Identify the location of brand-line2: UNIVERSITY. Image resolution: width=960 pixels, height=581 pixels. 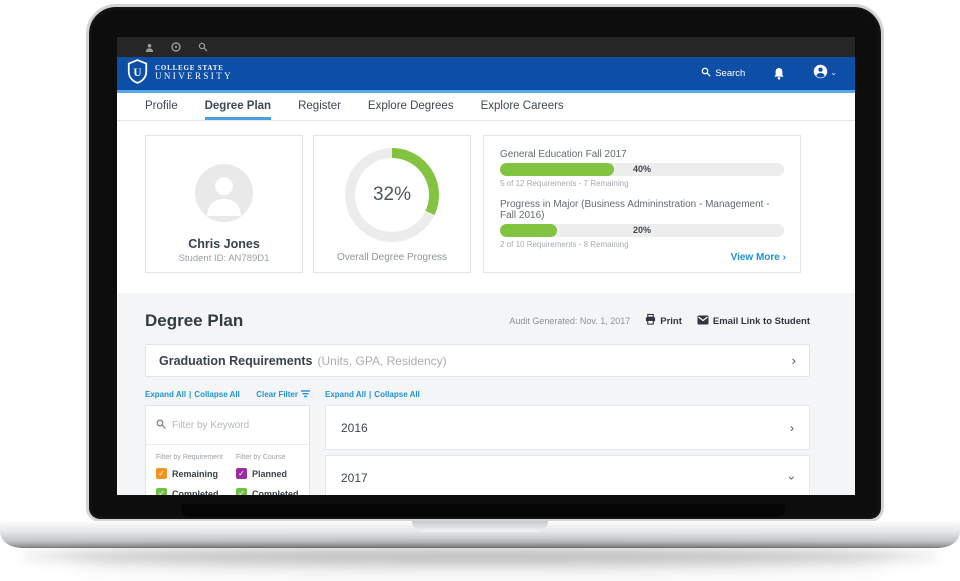
(194, 76).